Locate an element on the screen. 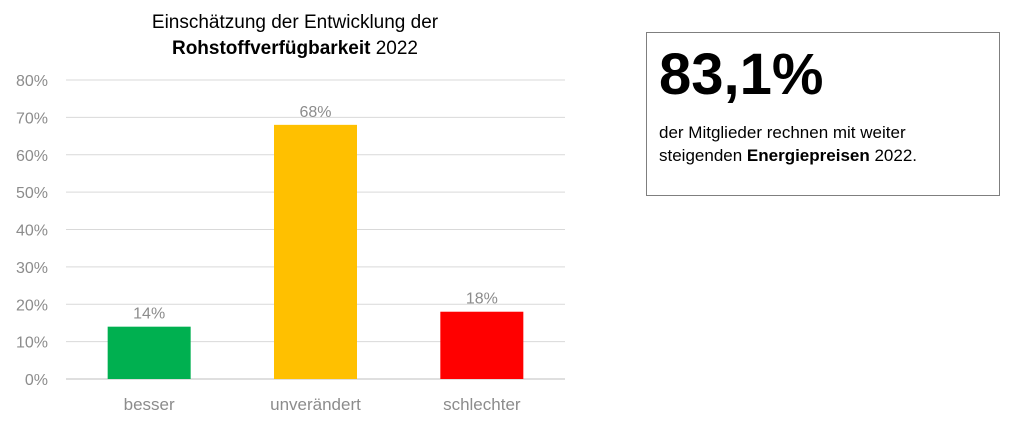 The width and height of the screenshot is (1024, 426). chart-title-bold: Rohstoffverfügbarkeit is located at coordinates (271, 48).